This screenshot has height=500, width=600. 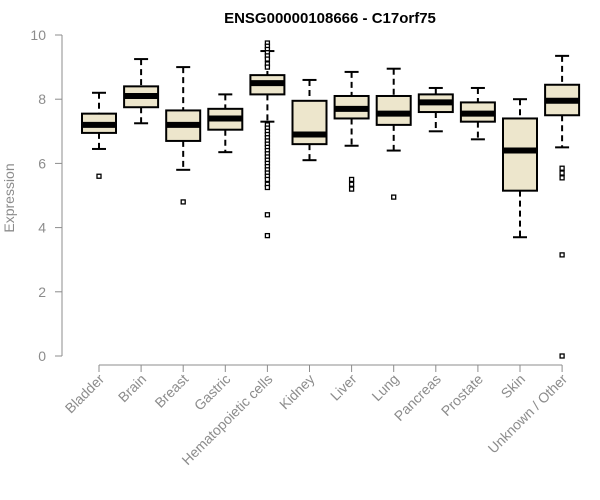 What do you see at coordinates (384, 387) in the screenshot?
I see `x-tick-label: Lung` at bounding box center [384, 387].